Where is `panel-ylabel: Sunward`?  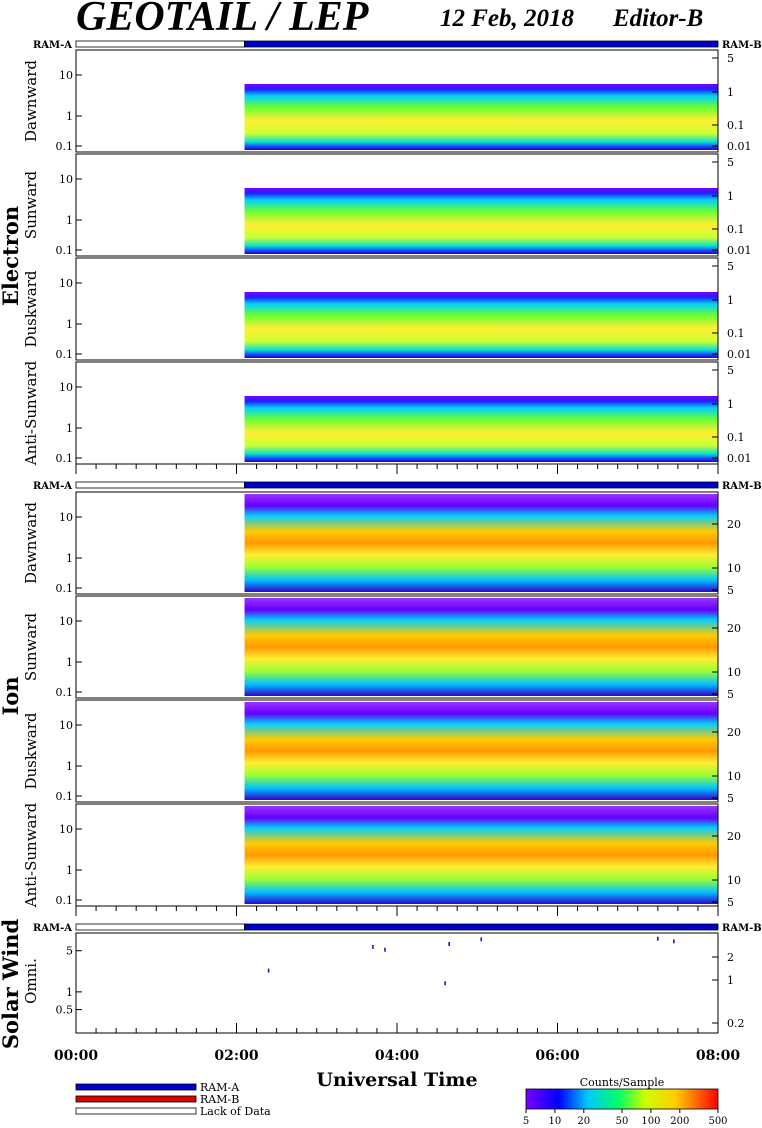 panel-ylabel: Sunward is located at coordinates (31, 647).